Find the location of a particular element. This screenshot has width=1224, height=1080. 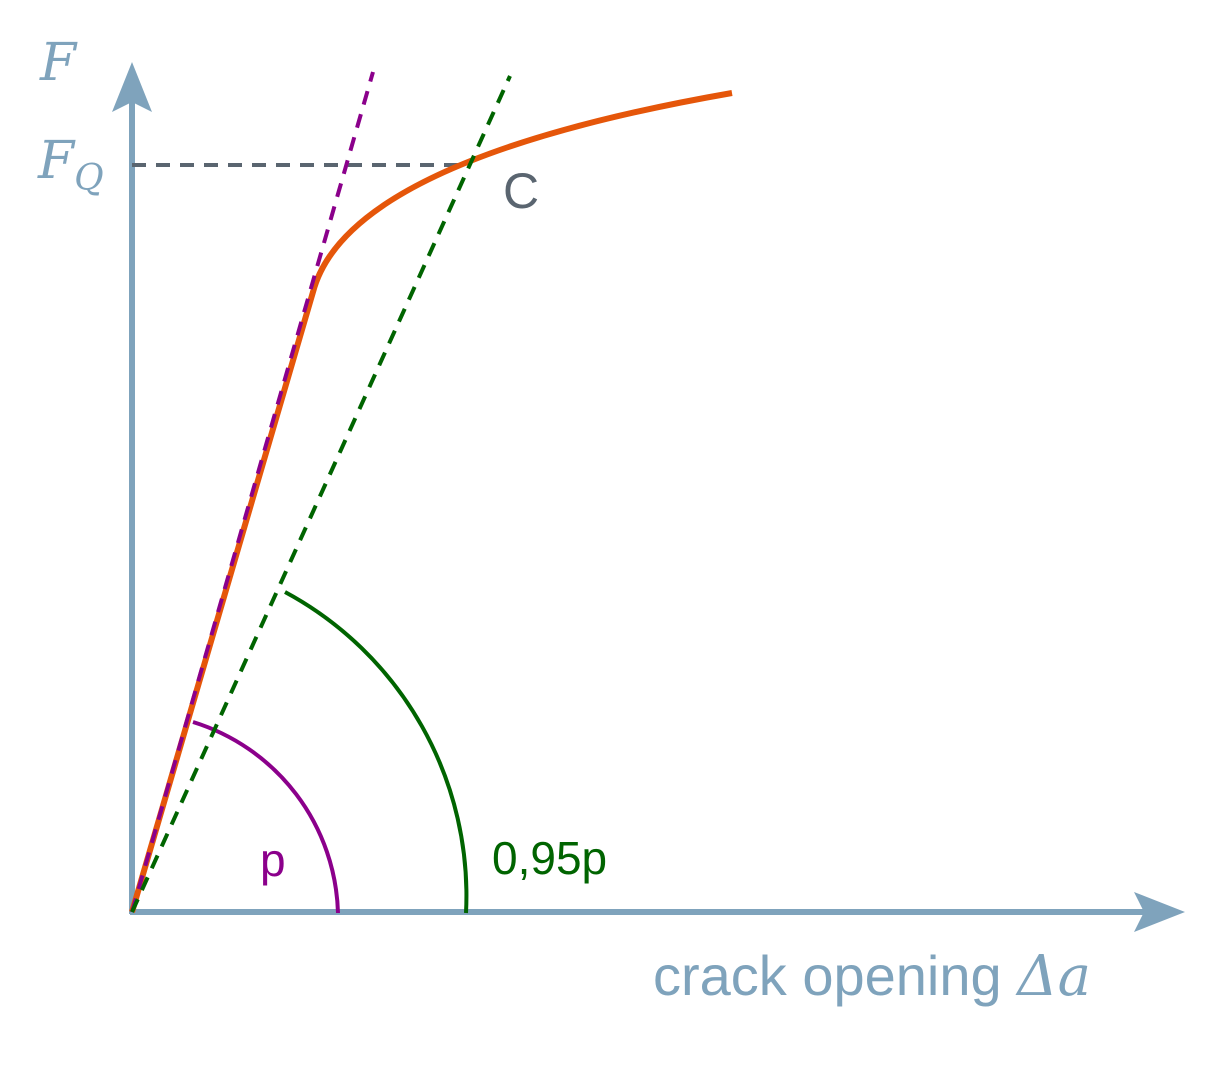

x-axis-arrow is located at coordinates (1159, 912).